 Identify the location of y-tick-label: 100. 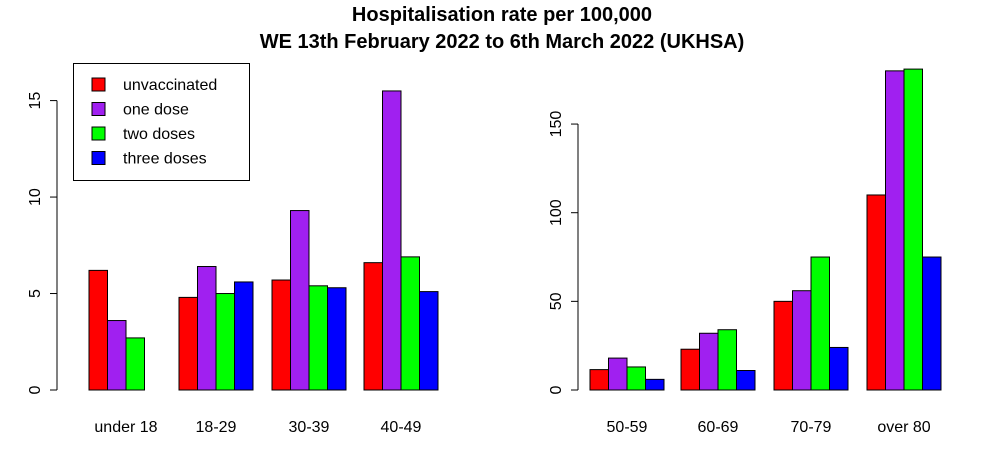
(556, 212).